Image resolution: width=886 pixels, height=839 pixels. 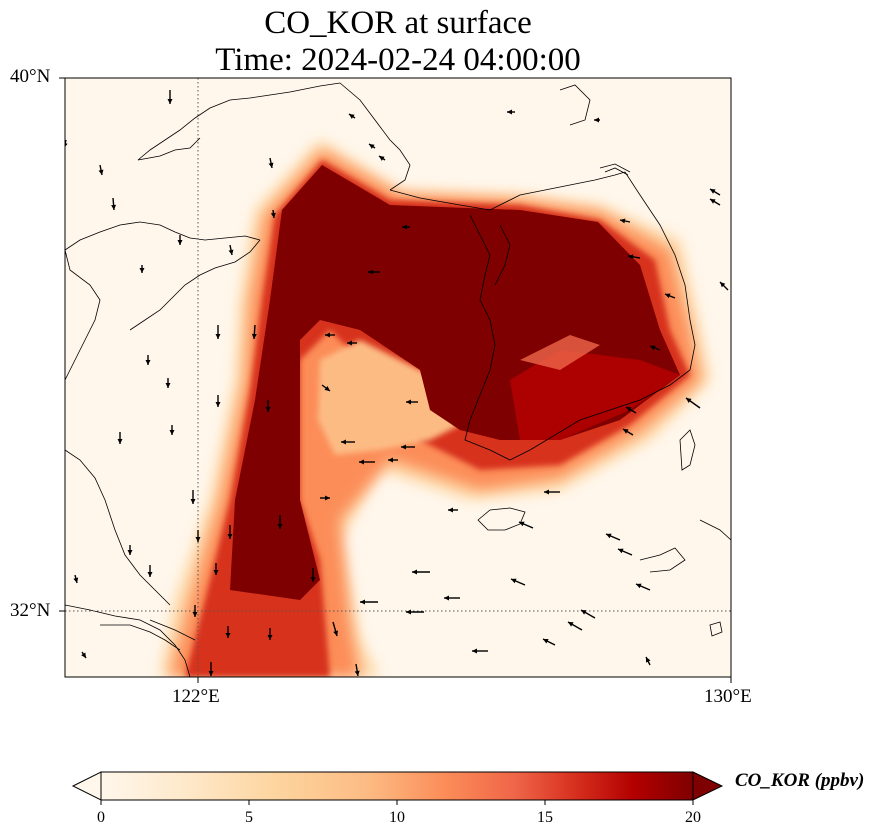 I want to click on lat-label-32n: 32°N, so click(x=30, y=610).